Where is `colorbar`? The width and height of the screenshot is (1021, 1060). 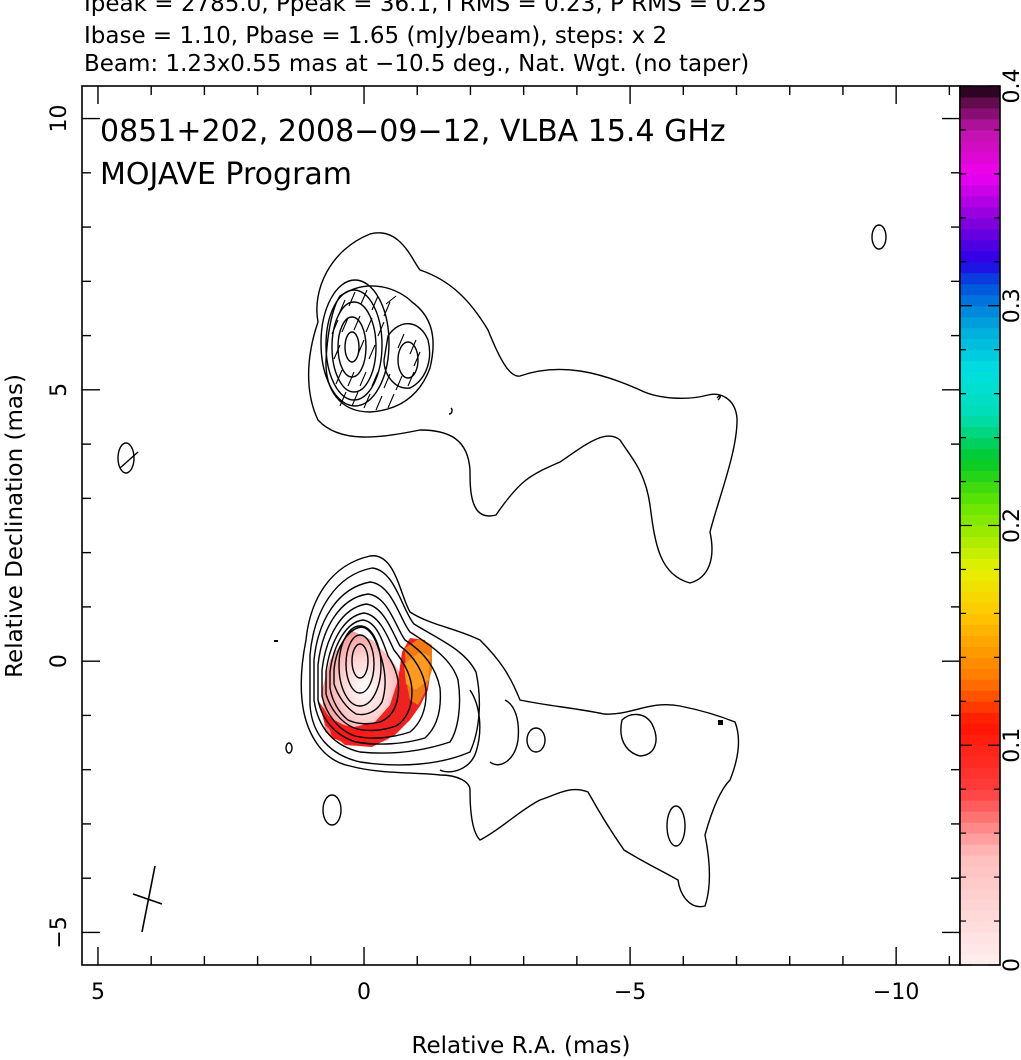 colorbar is located at coordinates (980, 526).